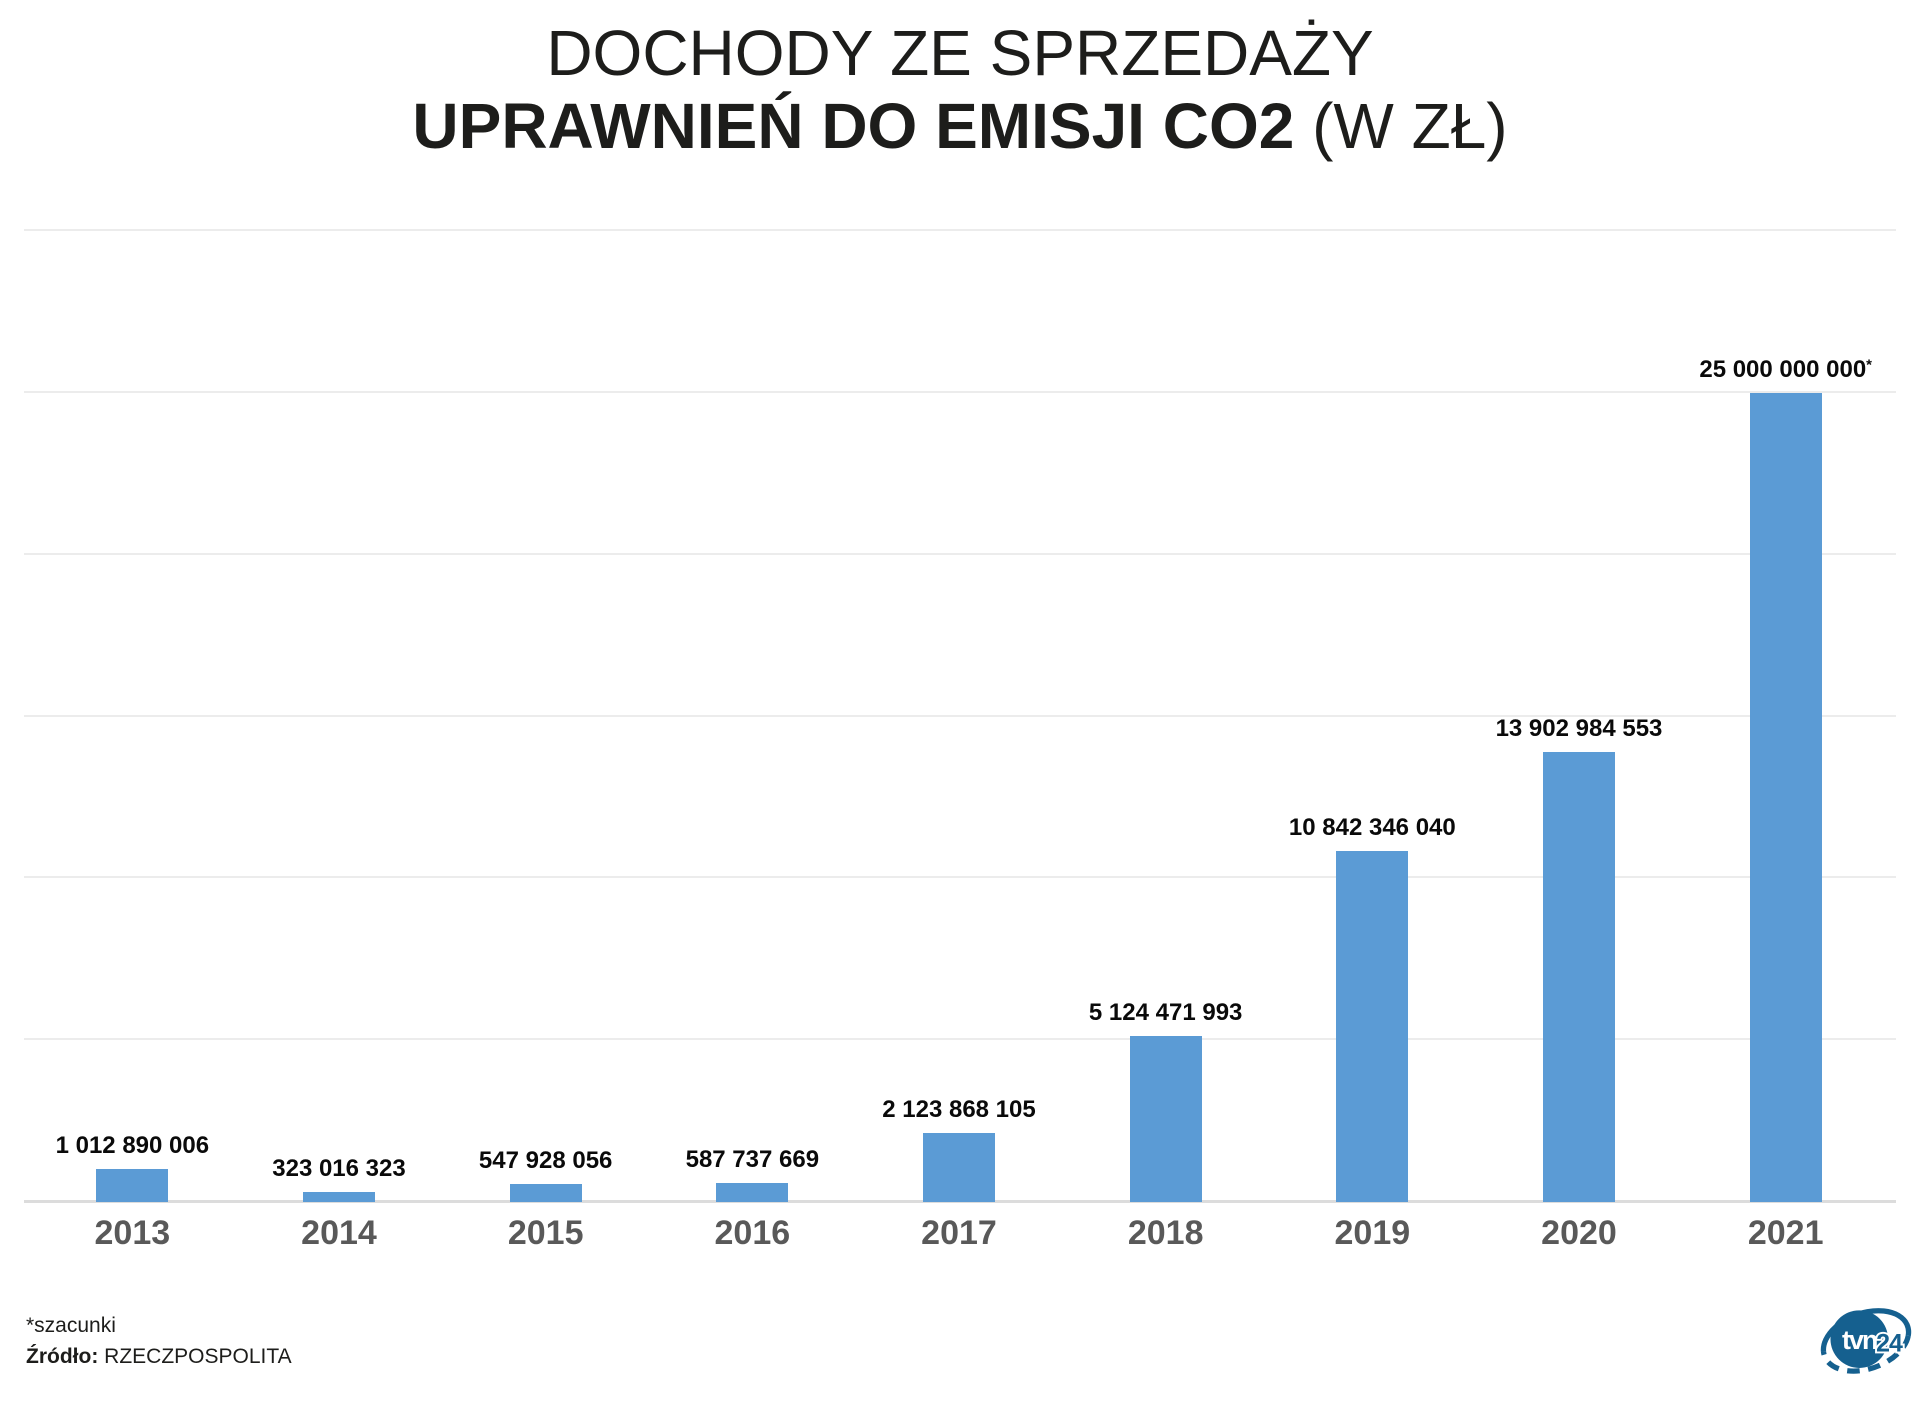 Image resolution: width=1920 pixels, height=1413 pixels. I want to click on bar-column: 5 124 471 993 2018, so click(1165, 741).